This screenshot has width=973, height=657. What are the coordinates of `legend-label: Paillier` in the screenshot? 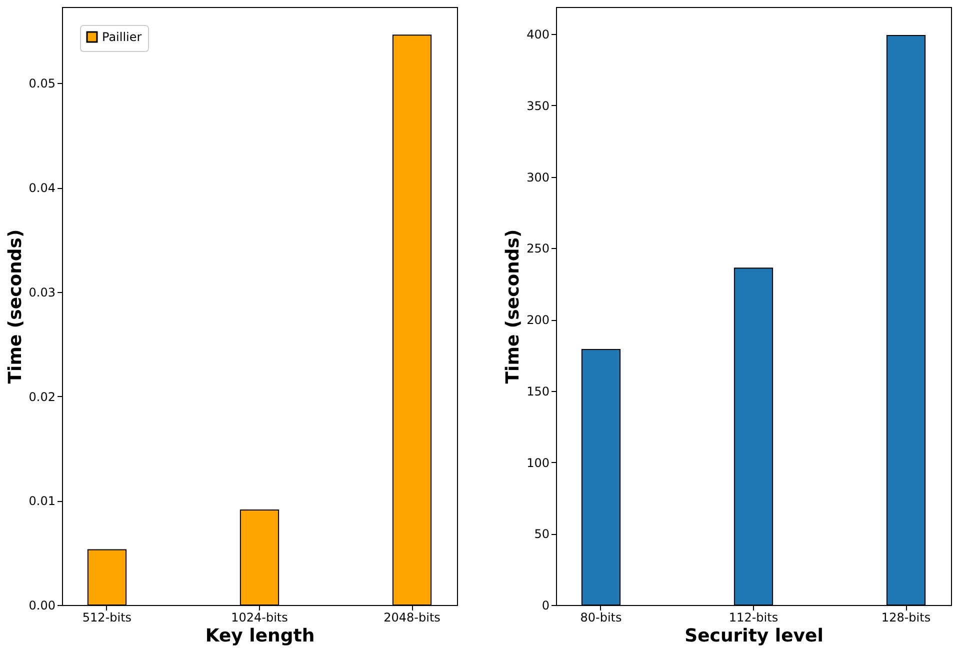 It's located at (122, 37).